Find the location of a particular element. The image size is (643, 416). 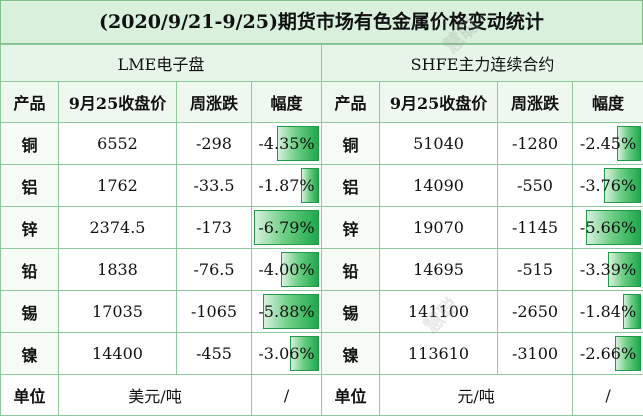

shfe-range-pct: -2.45% is located at coordinates (608, 143).